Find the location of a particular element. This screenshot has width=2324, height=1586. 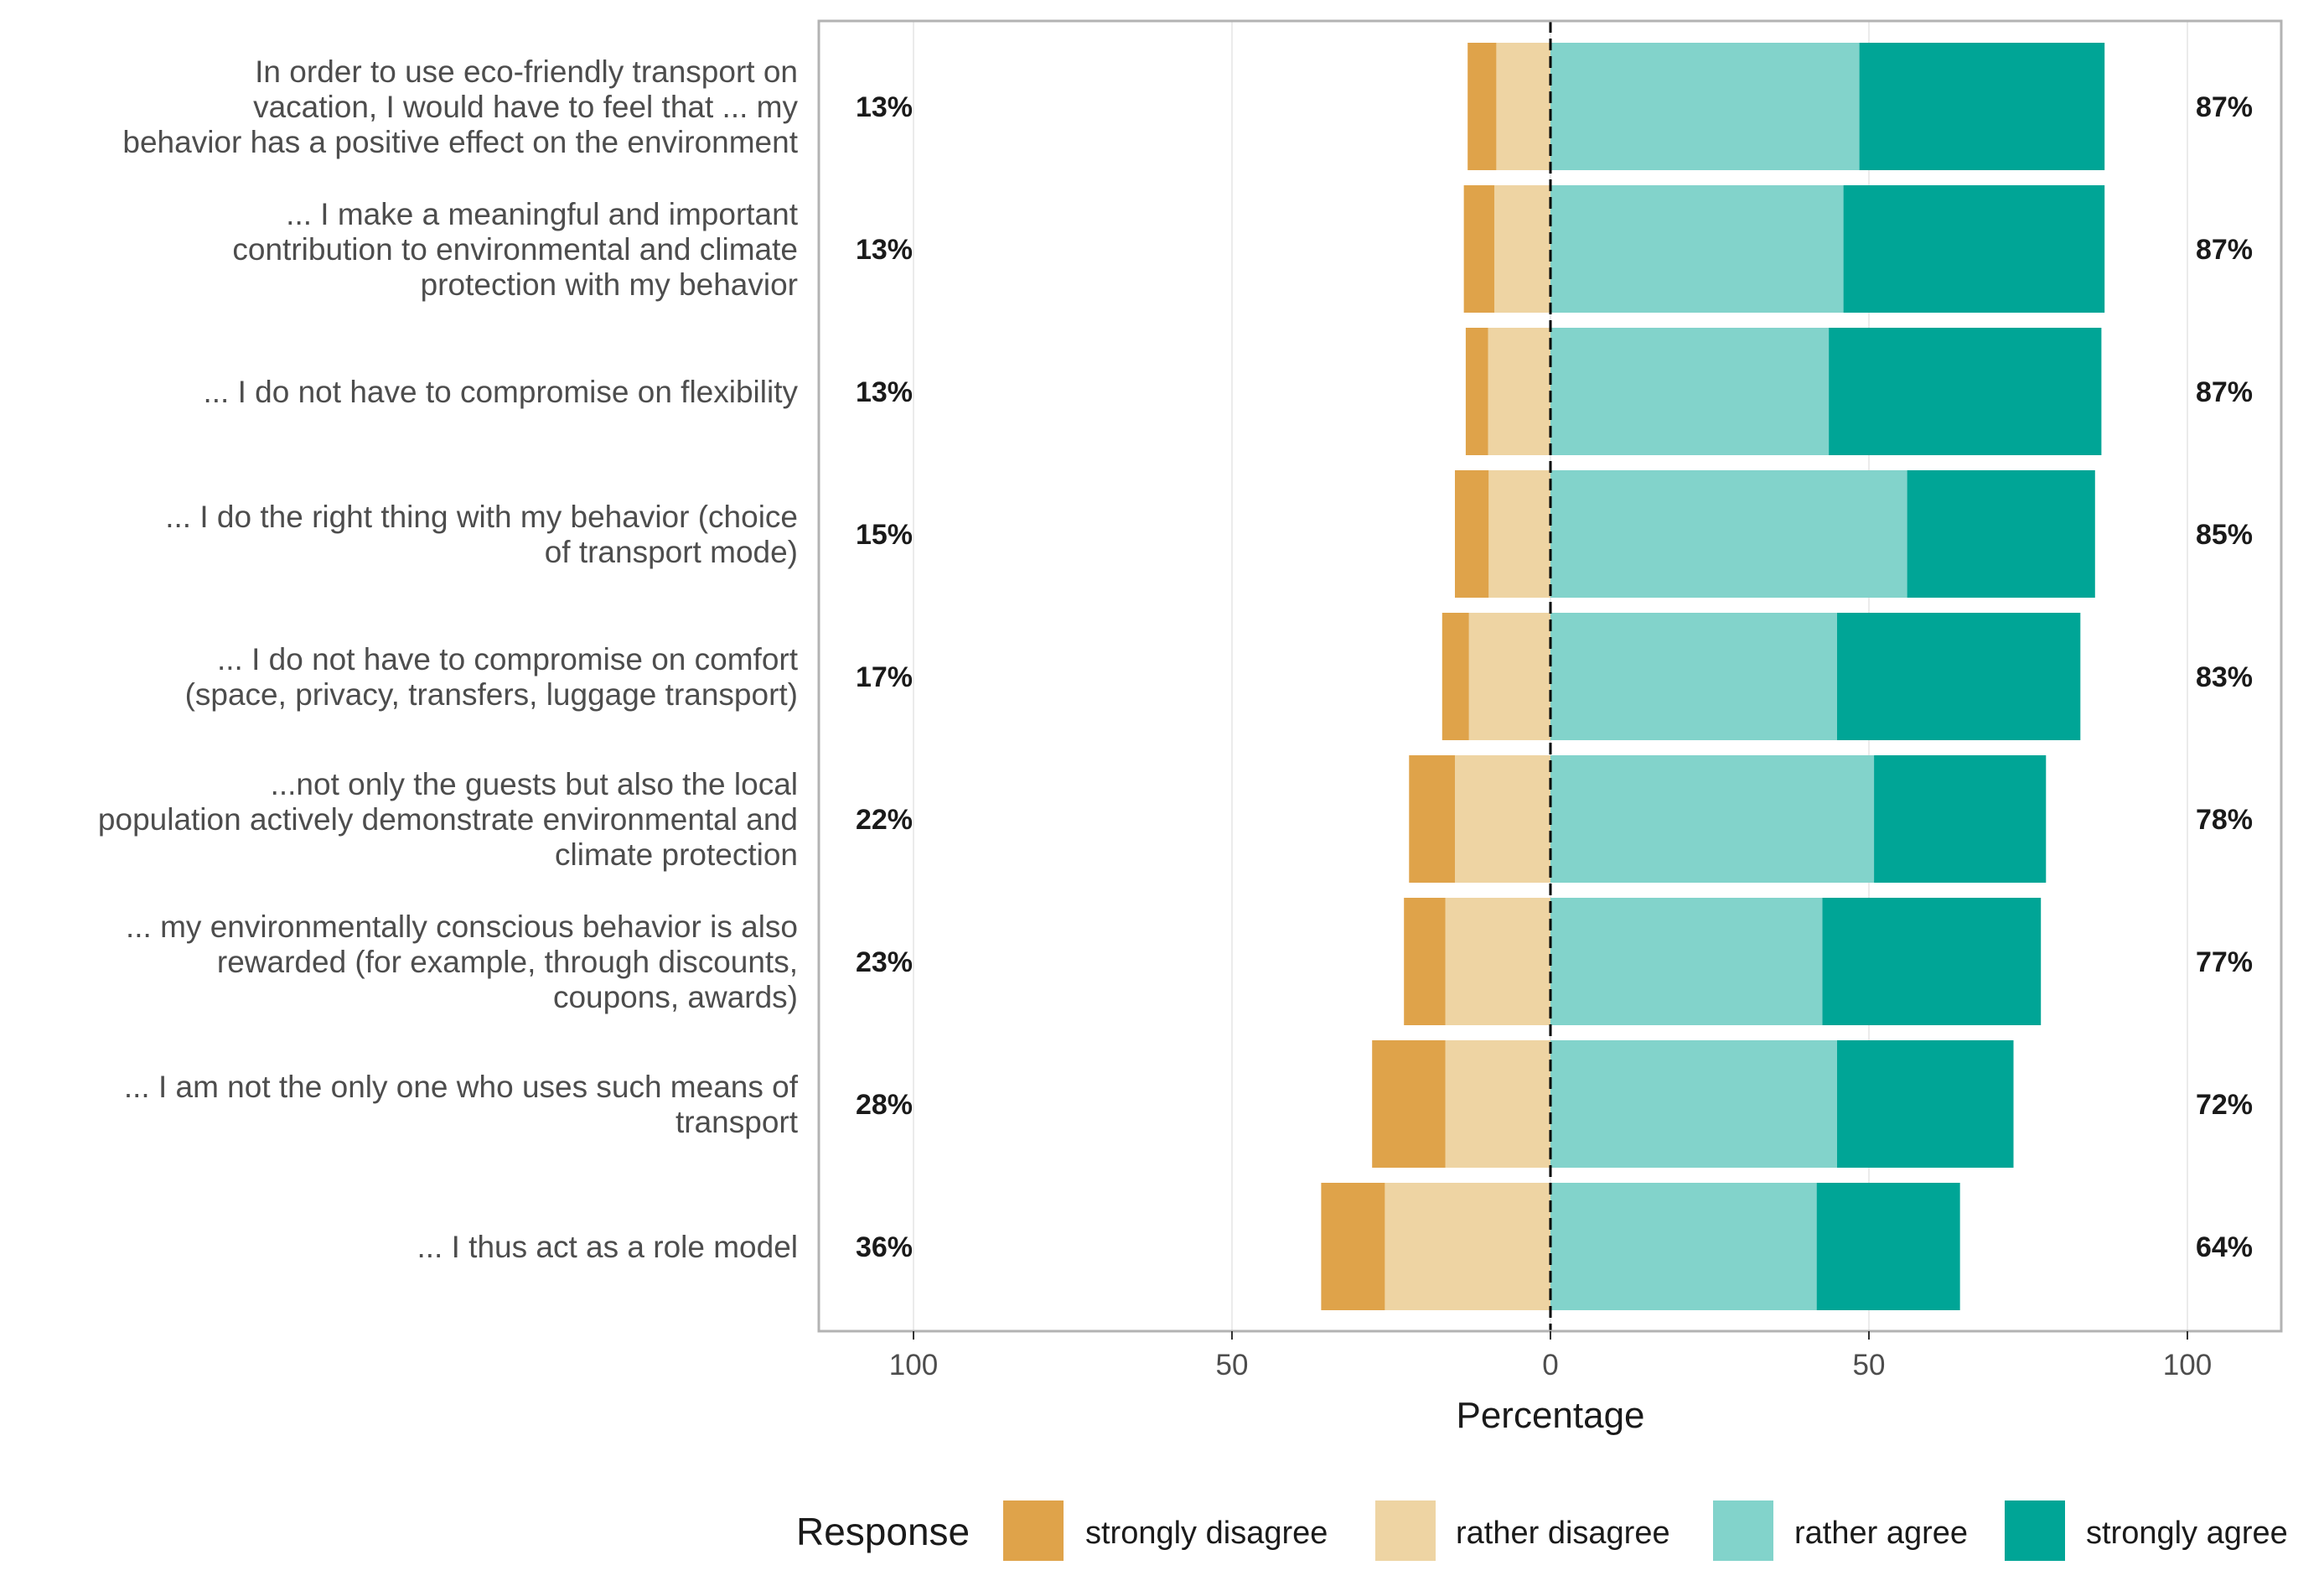

disagree-total-label: 28% is located at coordinates (885, 1105).